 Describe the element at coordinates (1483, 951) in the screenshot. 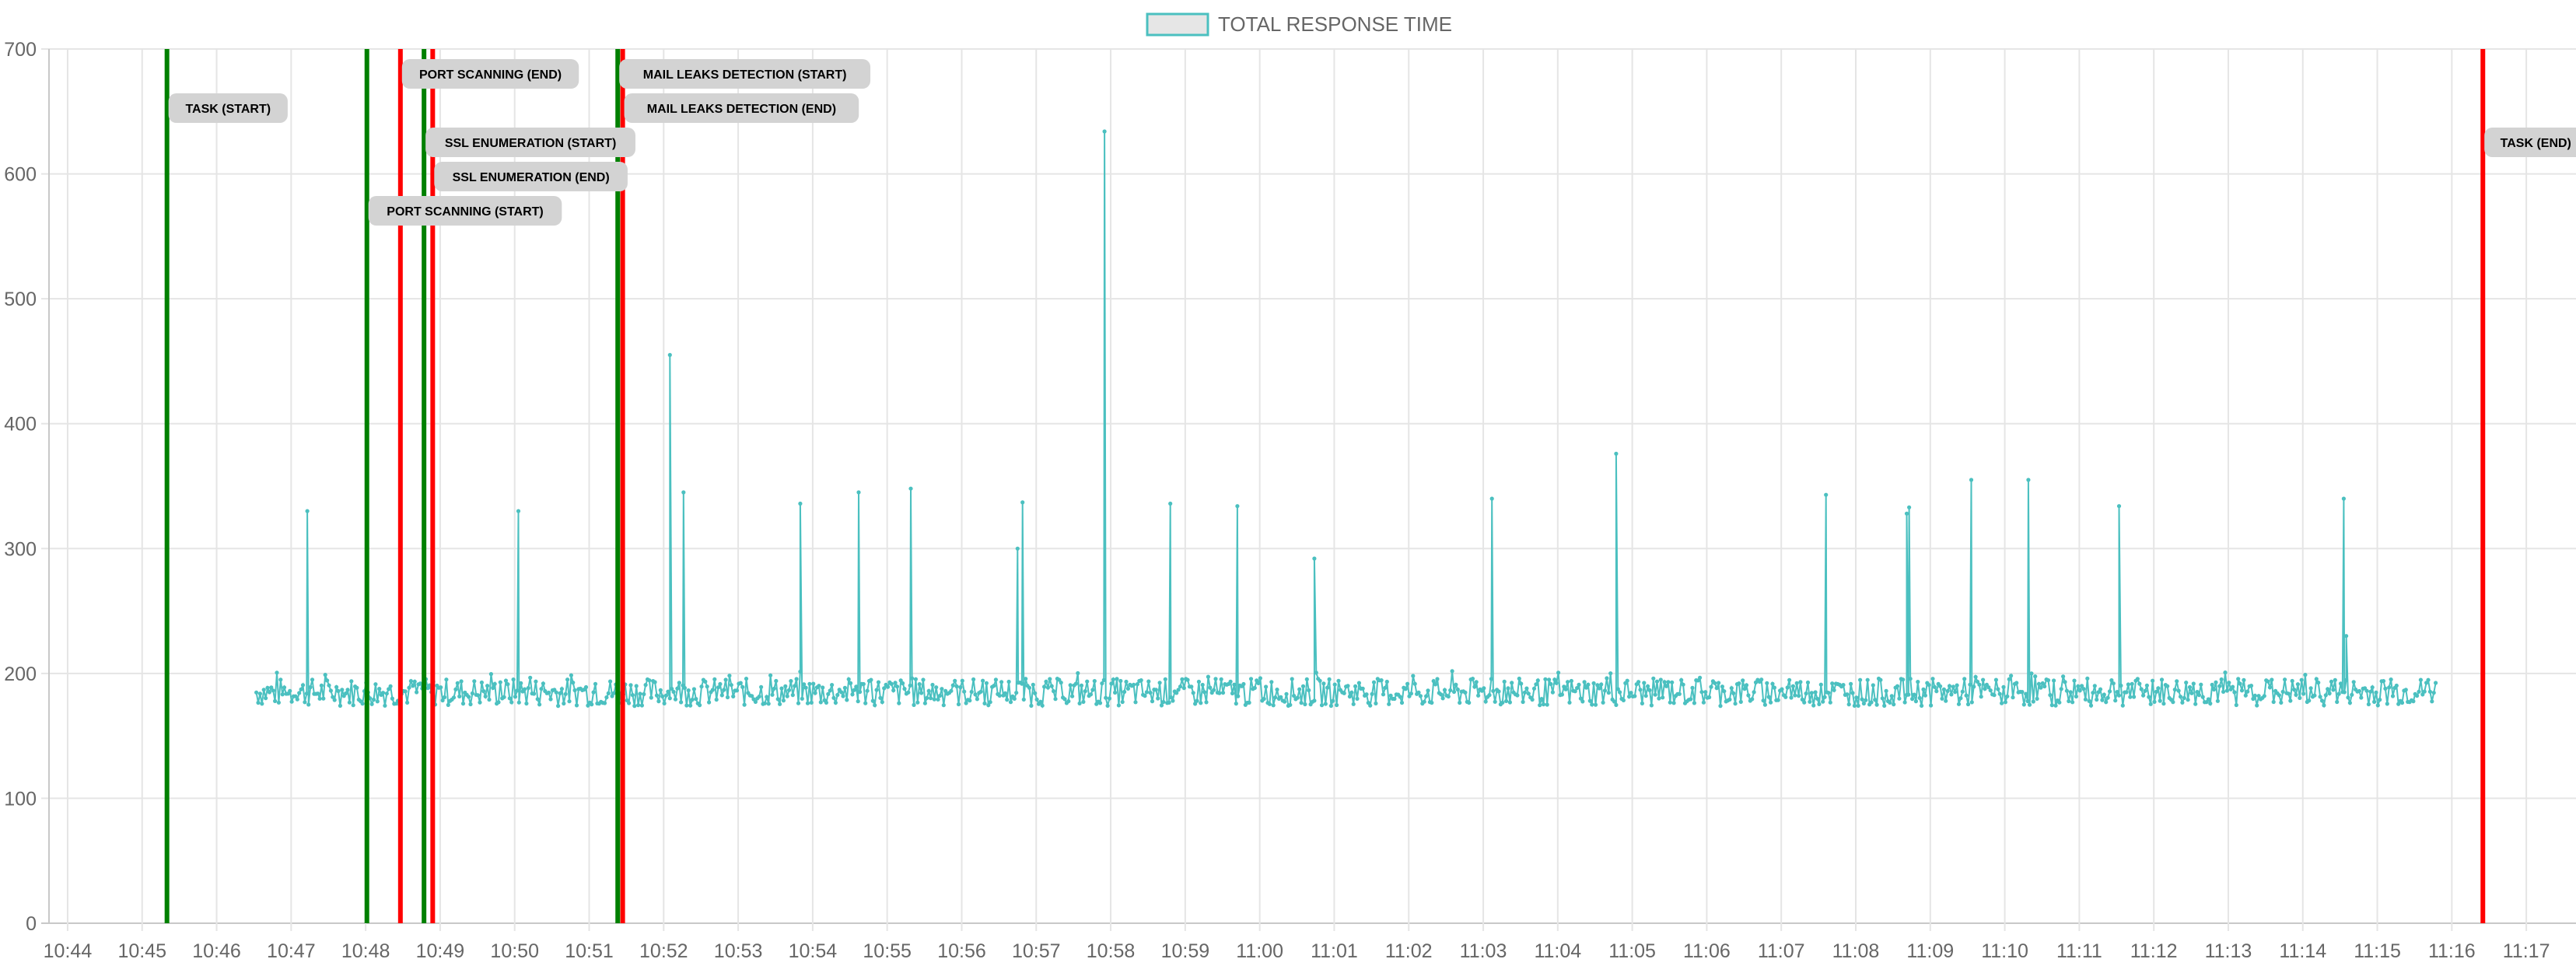

I see `x-tick-label: 11:03` at that location.